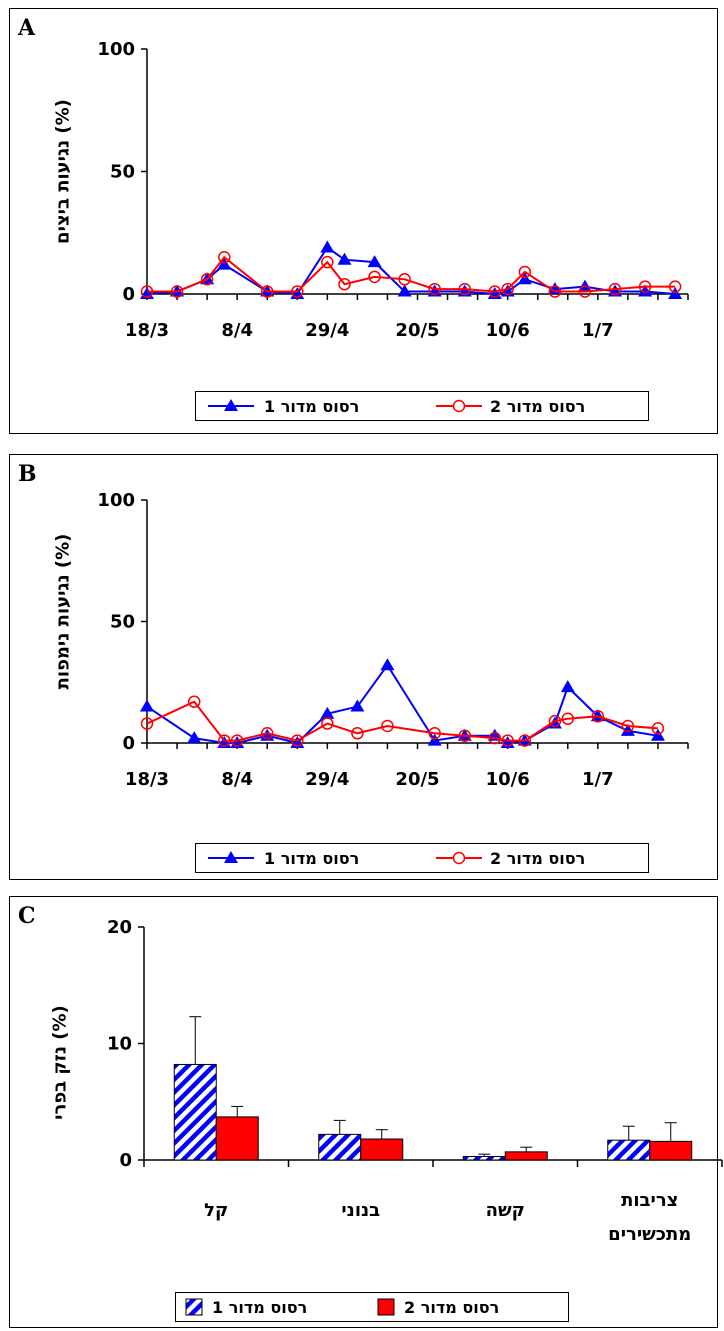 Image resolution: width=724 pixels, height=1331 pixels. I want to click on panel-label: B, so click(27, 474).